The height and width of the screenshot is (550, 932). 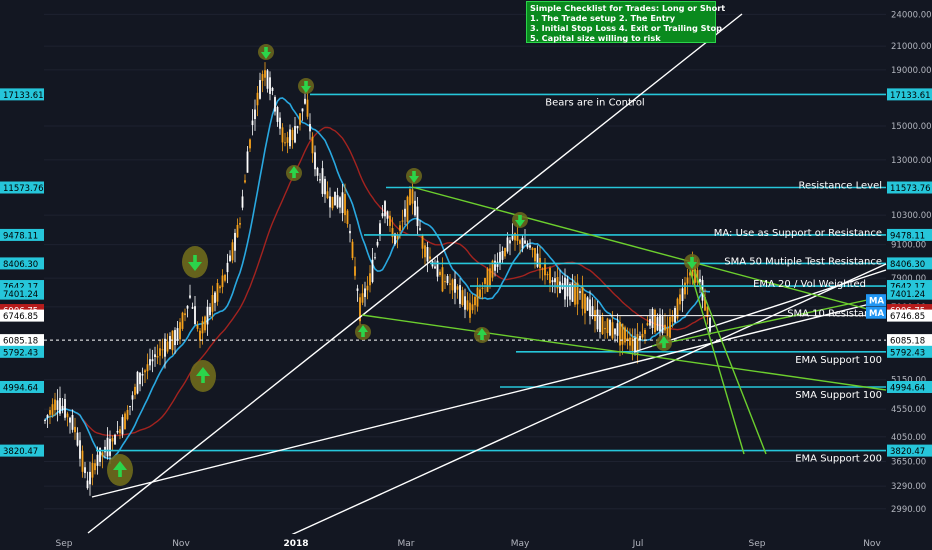 What do you see at coordinates (907, 388) in the screenshot?
I see `right-price-label: 4994.64` at bounding box center [907, 388].